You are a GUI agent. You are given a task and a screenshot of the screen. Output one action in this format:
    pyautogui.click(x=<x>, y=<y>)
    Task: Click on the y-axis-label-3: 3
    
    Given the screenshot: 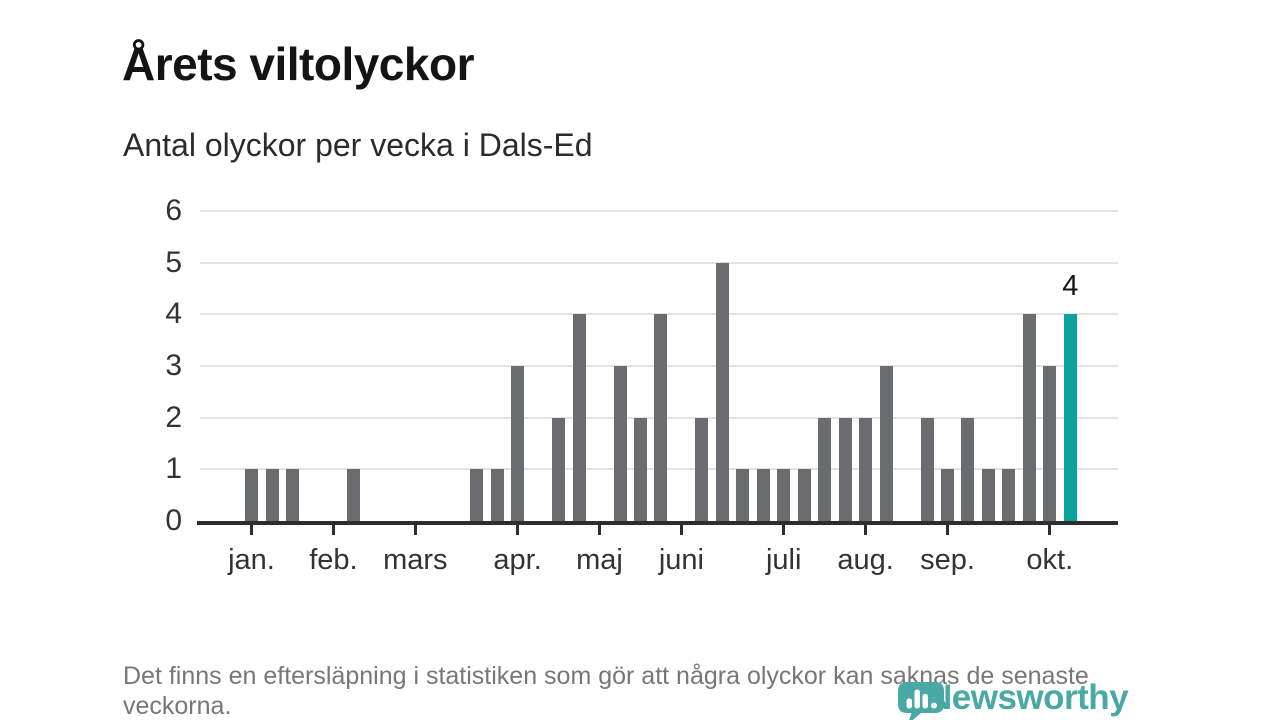 What is the action you would take?
    pyautogui.click(x=173, y=365)
    